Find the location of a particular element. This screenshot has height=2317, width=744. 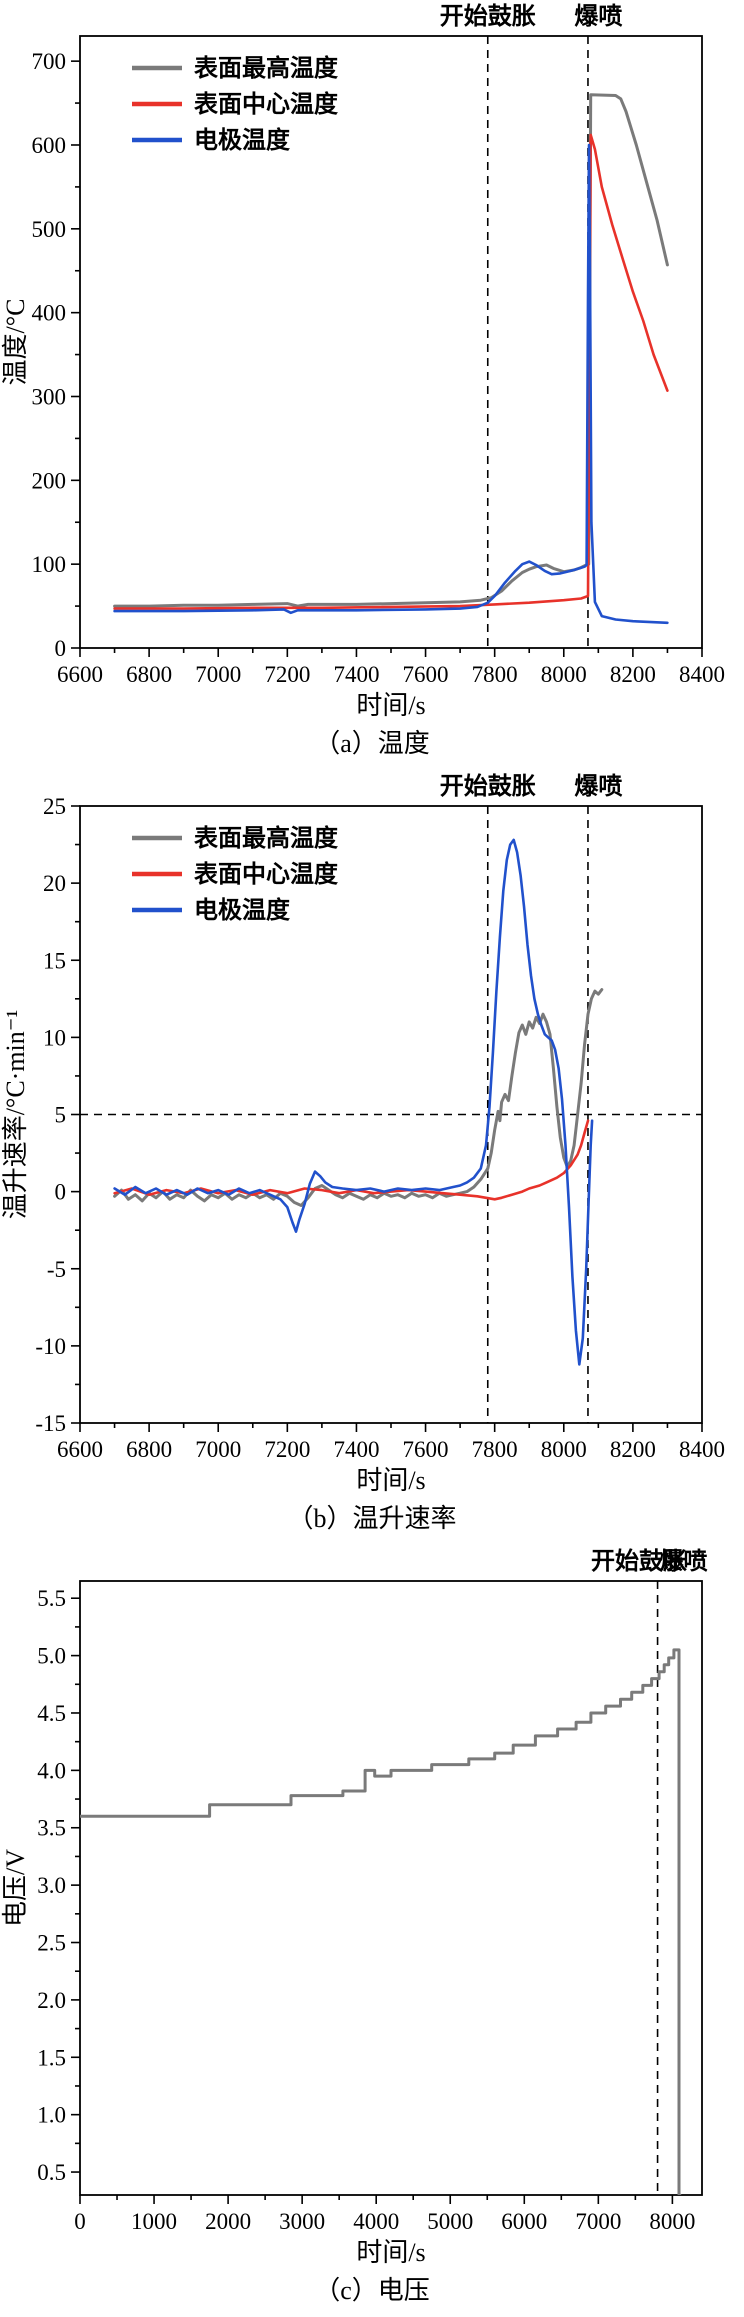

svg-text: 4000 is located at coordinates (376, 2221).